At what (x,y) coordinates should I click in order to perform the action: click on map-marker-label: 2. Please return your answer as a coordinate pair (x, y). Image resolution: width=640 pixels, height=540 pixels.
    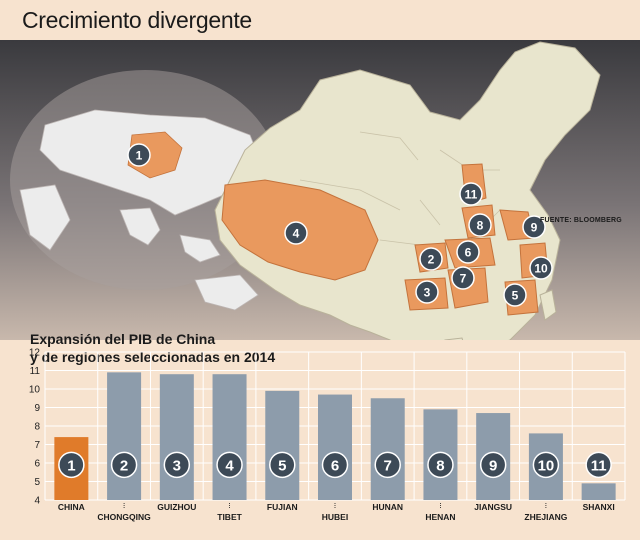
    Looking at the image, I should click on (431, 260).